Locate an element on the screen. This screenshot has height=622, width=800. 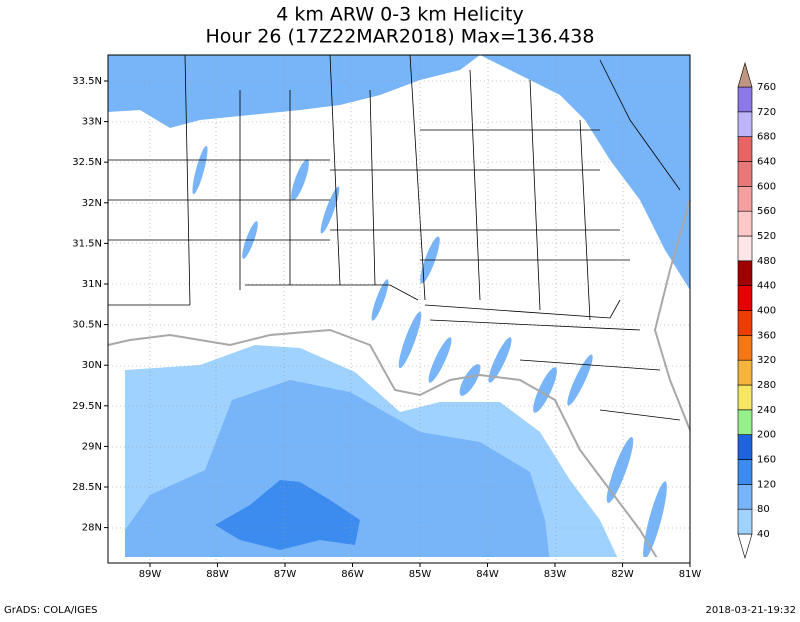
y-tick-label: 32N is located at coordinates (92, 203).